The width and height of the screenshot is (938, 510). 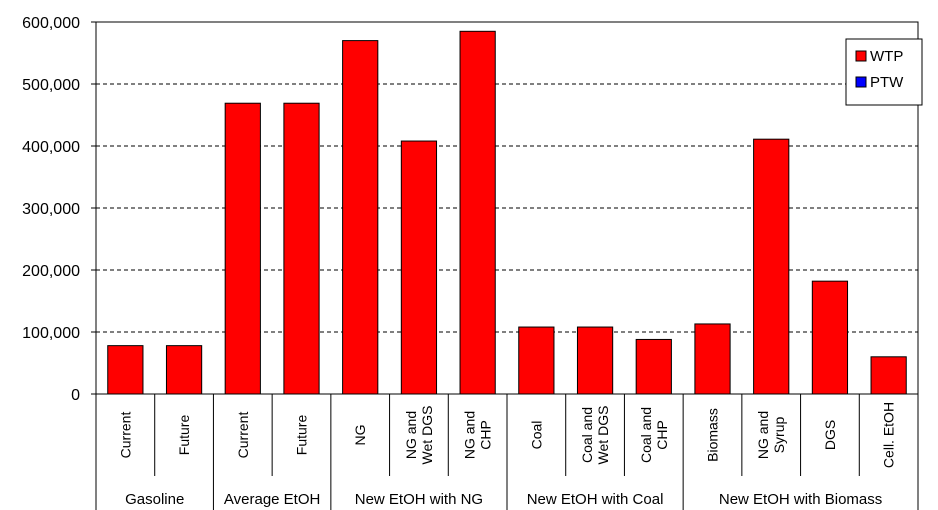 What do you see at coordinates (887, 82) in the screenshot?
I see `legend-label-ptw: PTW` at bounding box center [887, 82].